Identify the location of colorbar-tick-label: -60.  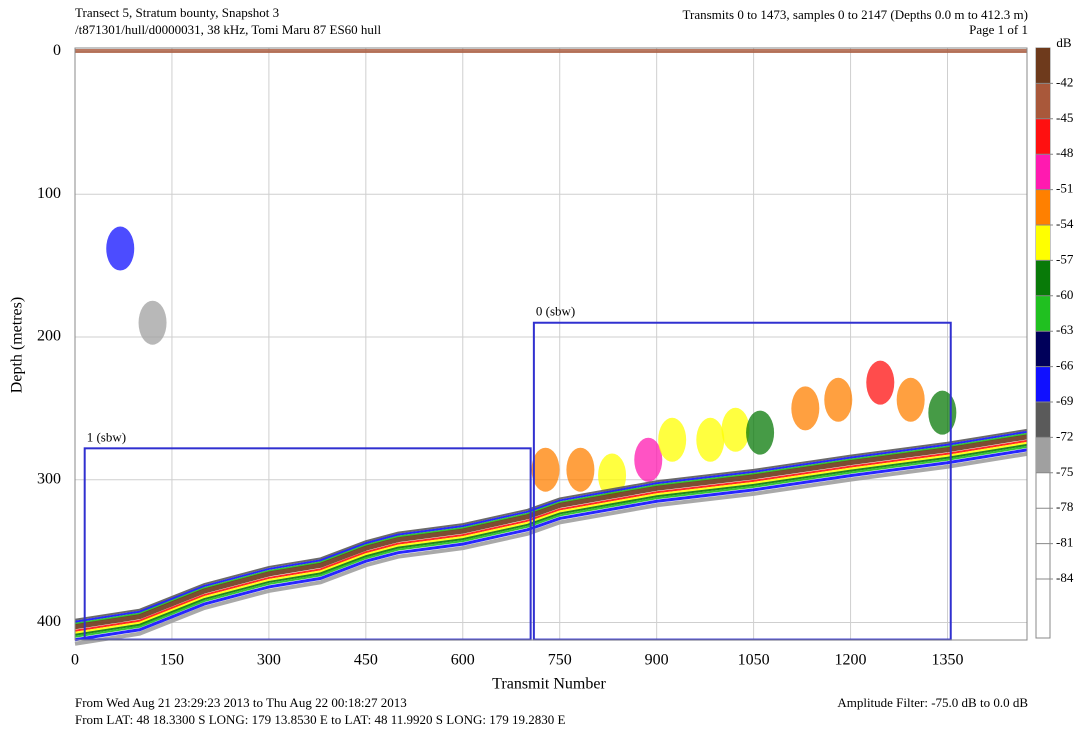
(1064, 294).